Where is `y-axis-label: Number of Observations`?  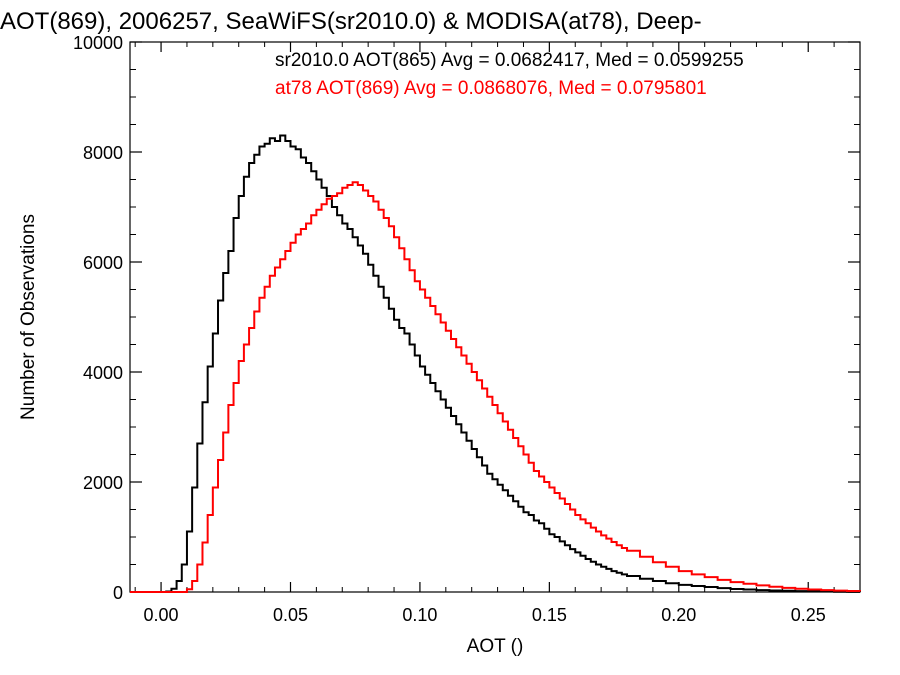
y-axis-label: Number of Observations is located at coordinates (28, 317).